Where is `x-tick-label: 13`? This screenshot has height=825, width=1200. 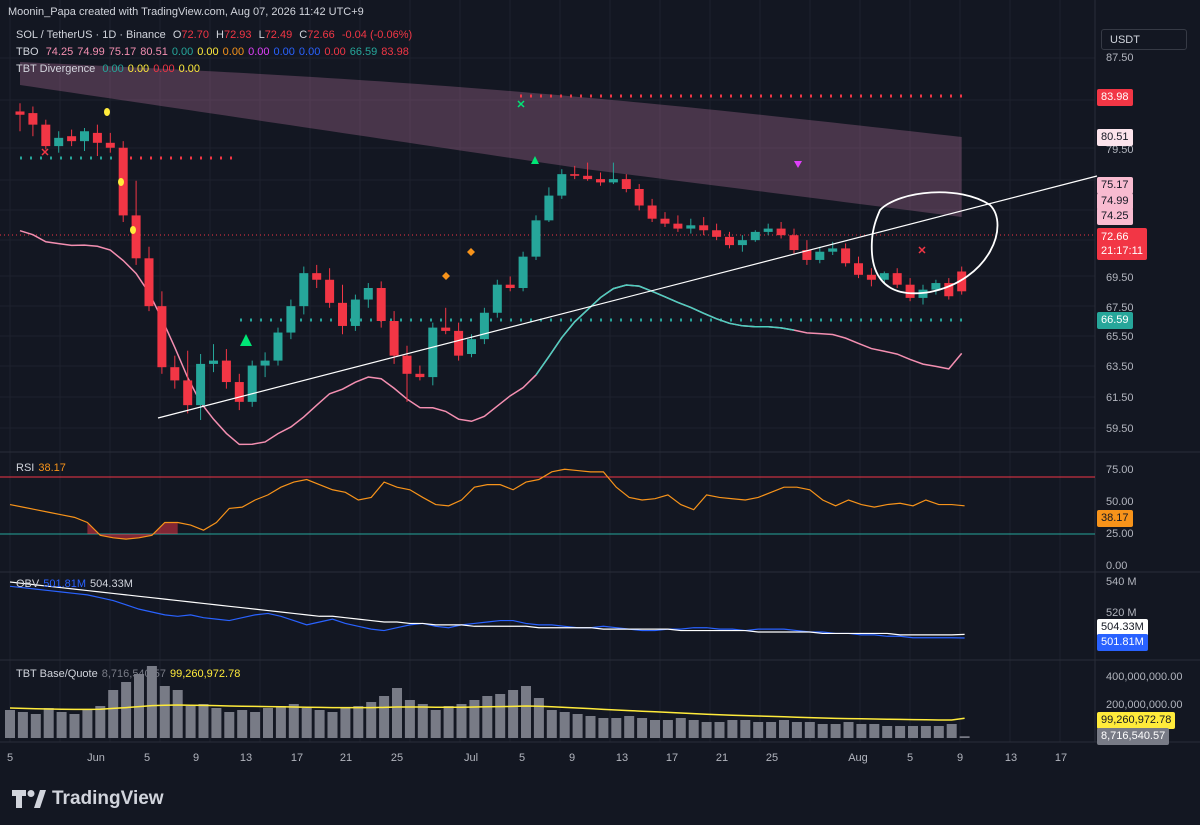 x-tick-label: 13 is located at coordinates (1011, 758).